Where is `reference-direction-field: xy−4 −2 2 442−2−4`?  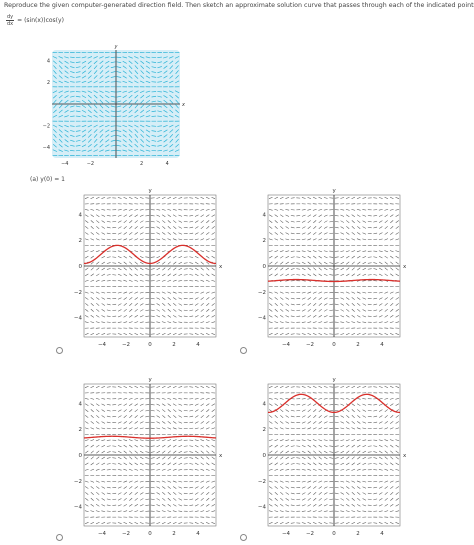
reference-direction-field: xy−4 −2 2 442−2−4 is located at coordinates (114, 105).